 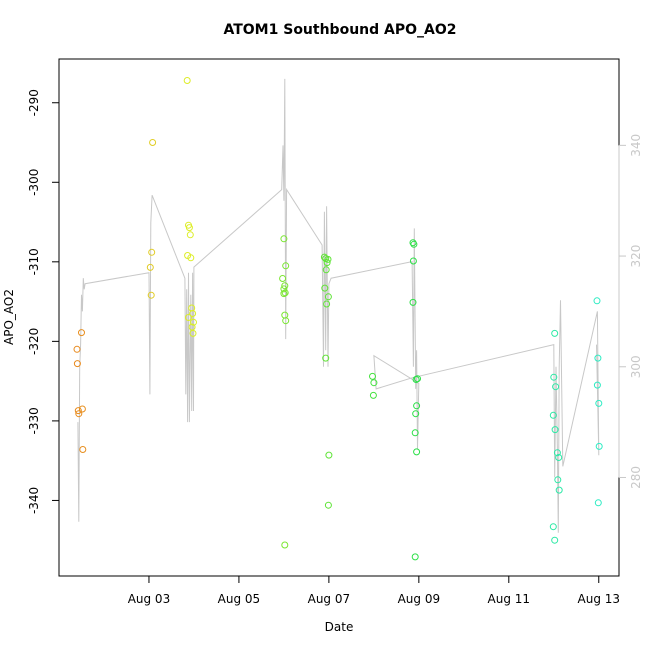 What do you see at coordinates (636, 366) in the screenshot?
I see `y2-tick-label: 300` at bounding box center [636, 366].